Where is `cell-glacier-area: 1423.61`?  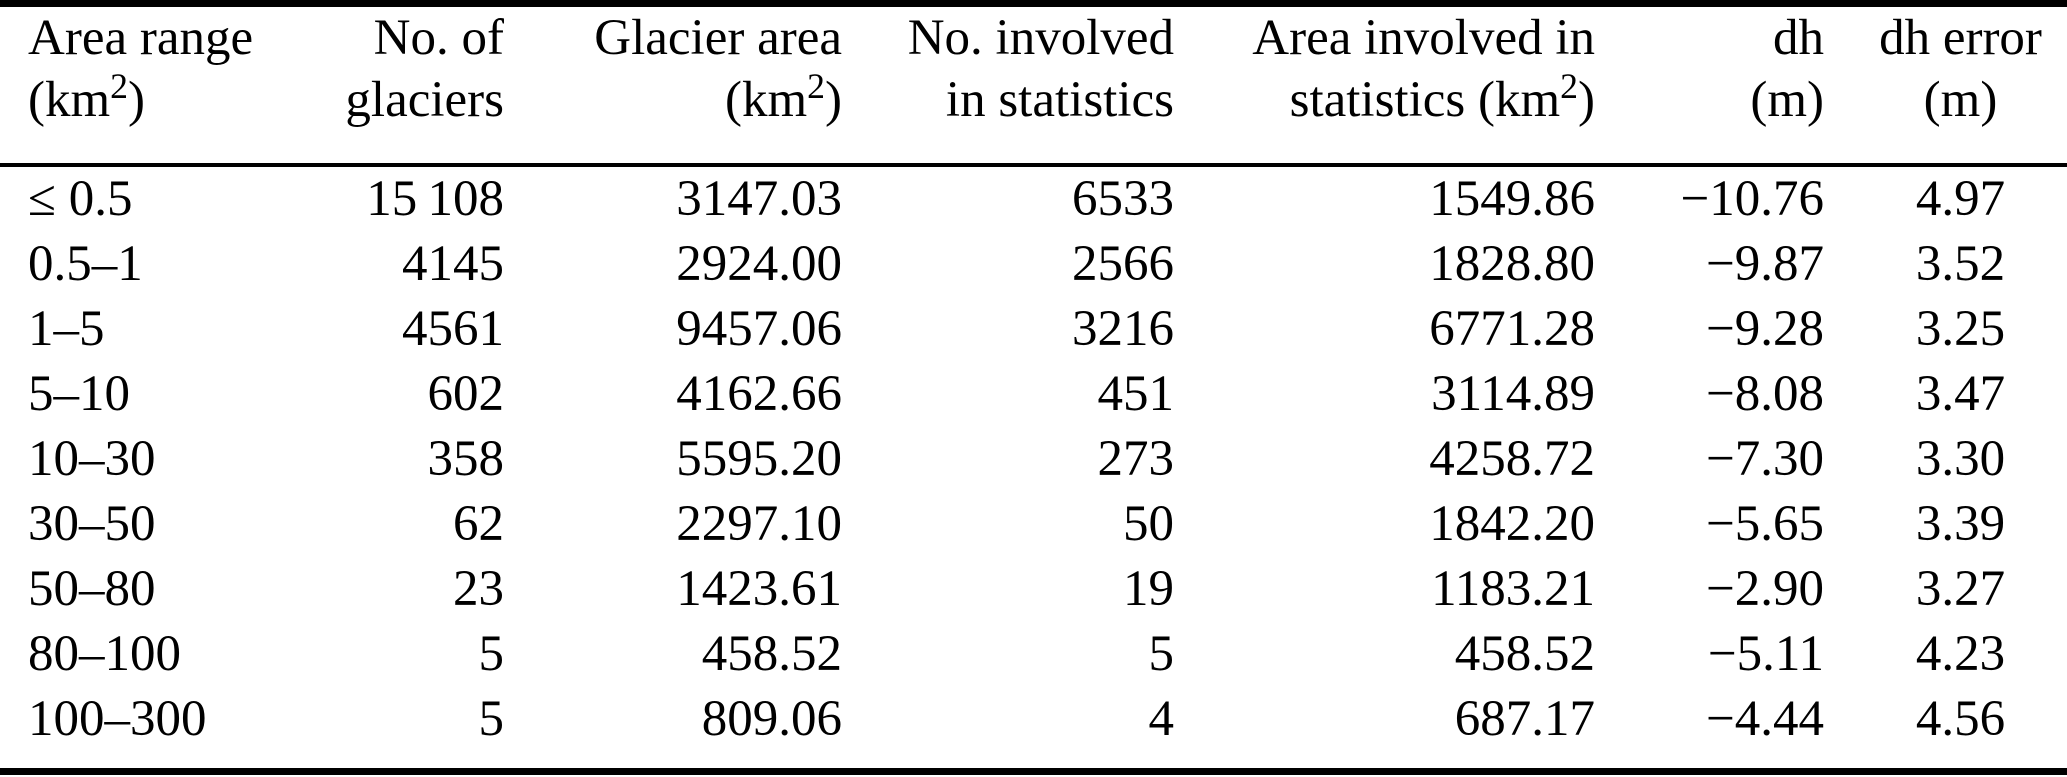
cell-glacier-area: 1423.61 is located at coordinates (759, 589).